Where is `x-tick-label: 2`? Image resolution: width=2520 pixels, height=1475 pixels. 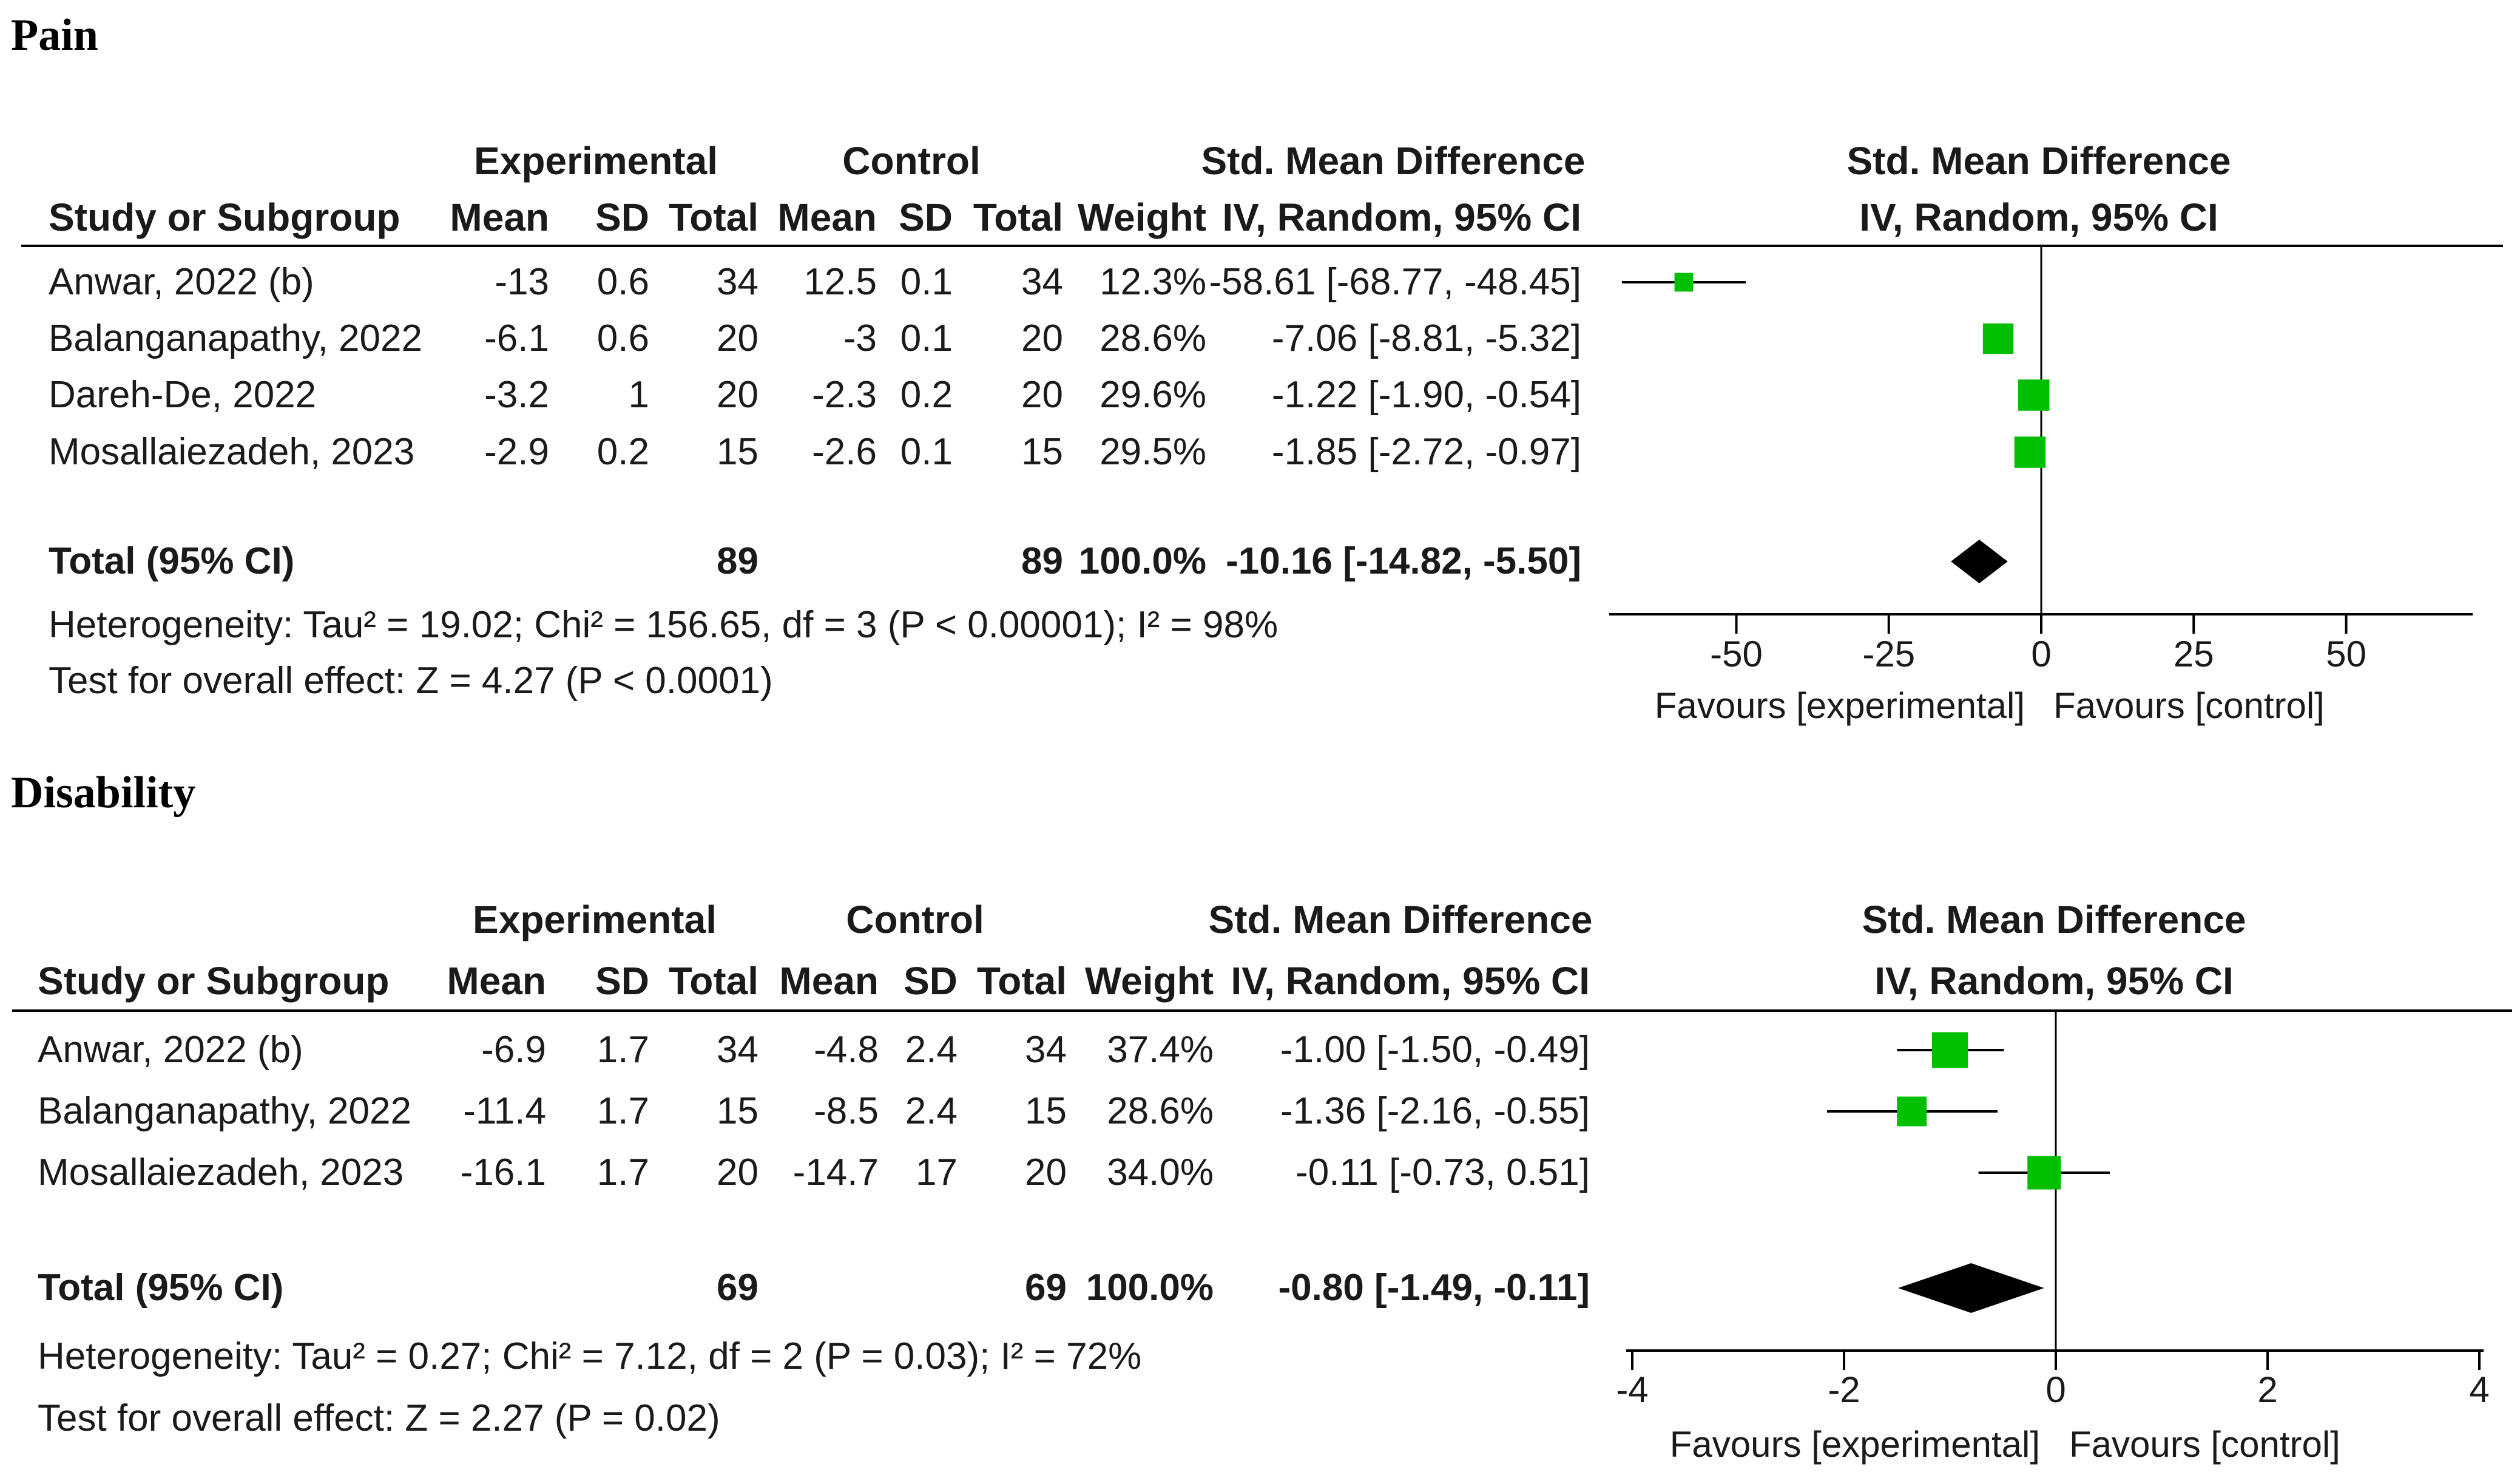
x-tick-label: 2 is located at coordinates (2267, 1389).